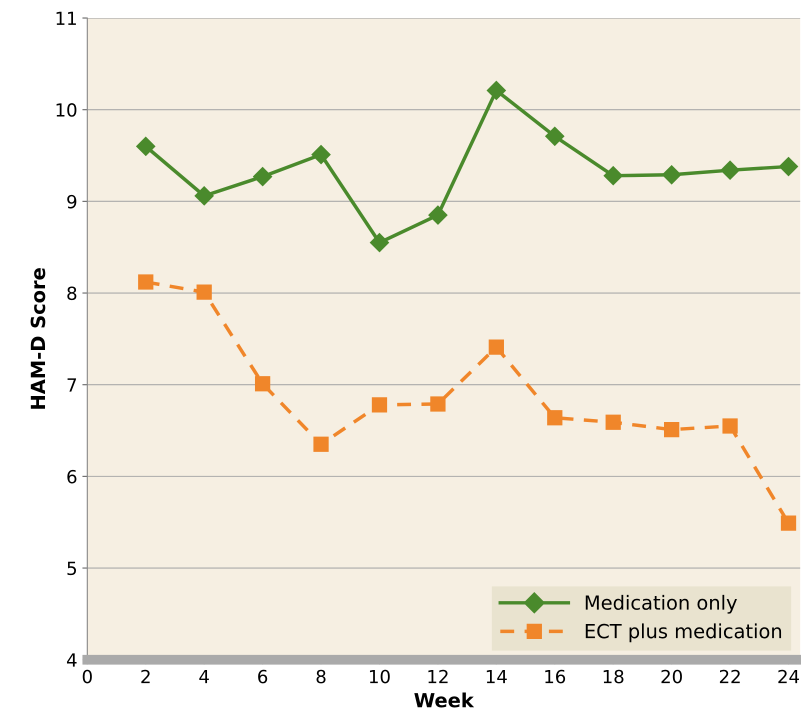 This screenshot has width=801, height=721. Describe the element at coordinates (263, 677) in the screenshot. I see `x-tick-label: 6` at that location.